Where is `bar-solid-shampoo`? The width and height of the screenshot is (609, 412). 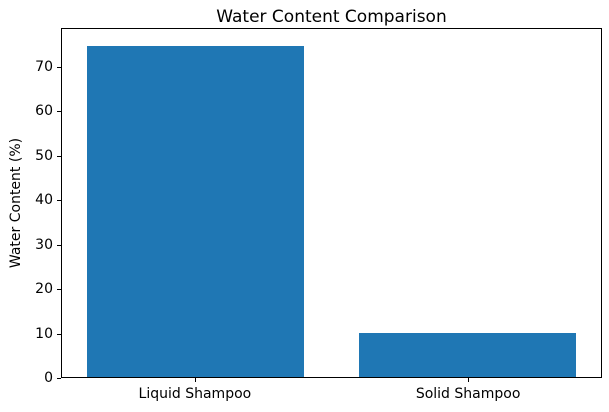 bar-solid-shampoo is located at coordinates (467, 354).